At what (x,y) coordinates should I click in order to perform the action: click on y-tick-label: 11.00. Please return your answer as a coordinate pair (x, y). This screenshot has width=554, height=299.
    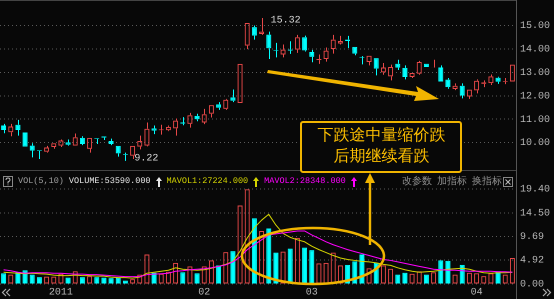
    Looking at the image, I should click on (535, 120).